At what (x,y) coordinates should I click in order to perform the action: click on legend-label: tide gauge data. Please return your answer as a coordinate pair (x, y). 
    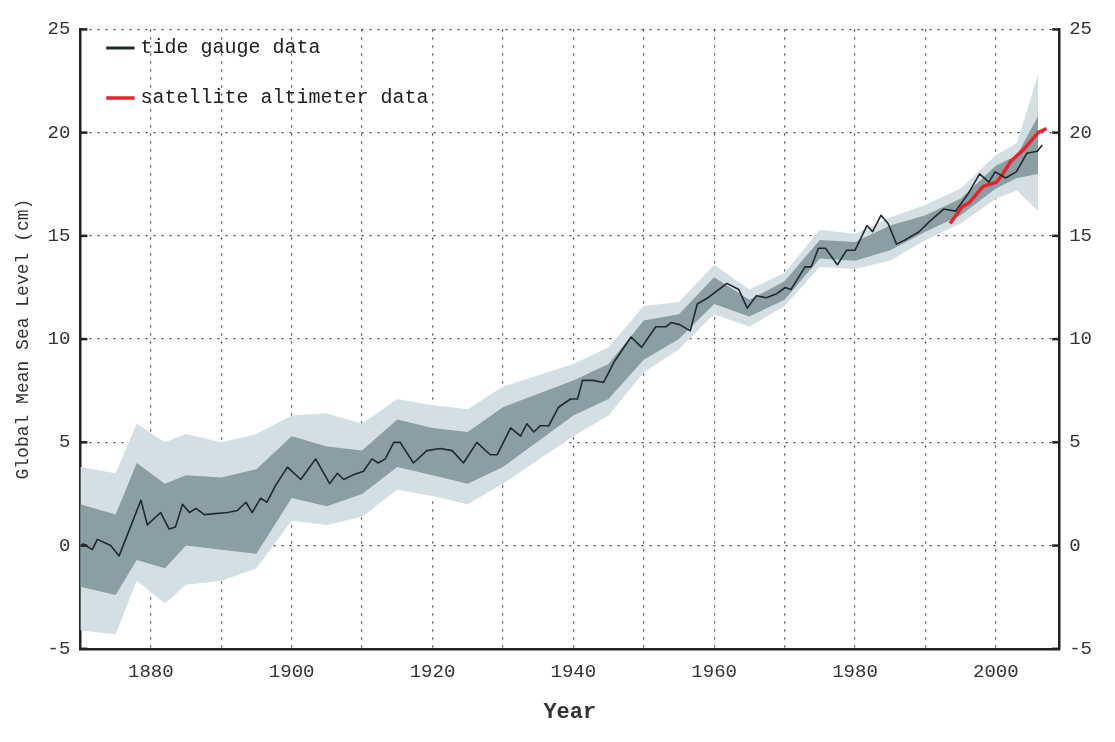
    Looking at the image, I should click on (230, 48).